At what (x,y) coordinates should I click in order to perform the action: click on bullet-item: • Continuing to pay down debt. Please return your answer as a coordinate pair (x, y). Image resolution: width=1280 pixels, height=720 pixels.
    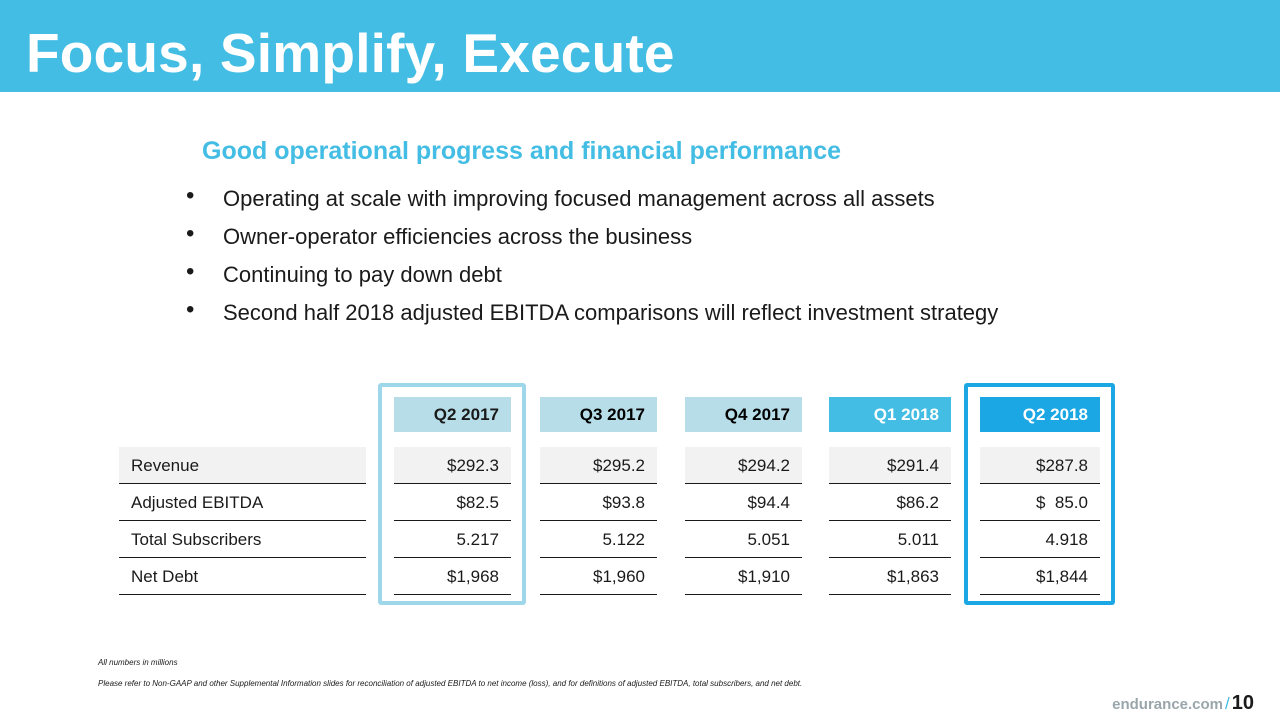
    Looking at the image, I should click on (592, 275).